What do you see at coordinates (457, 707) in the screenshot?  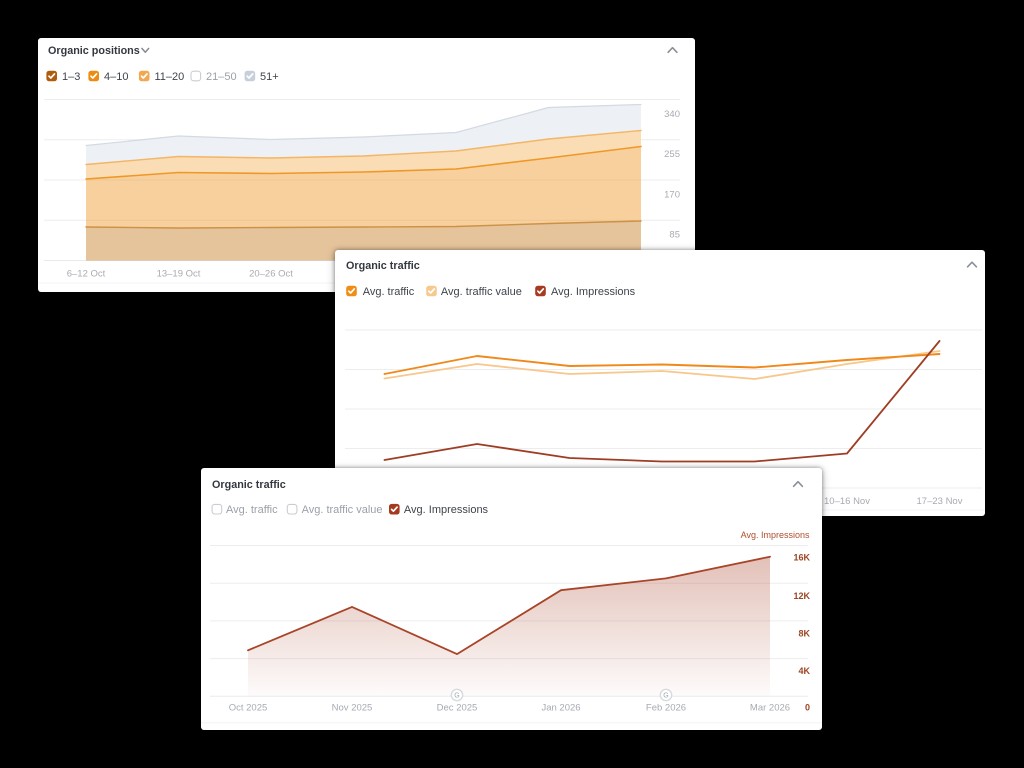 I see `svg-text: Dec 2025` at bounding box center [457, 707].